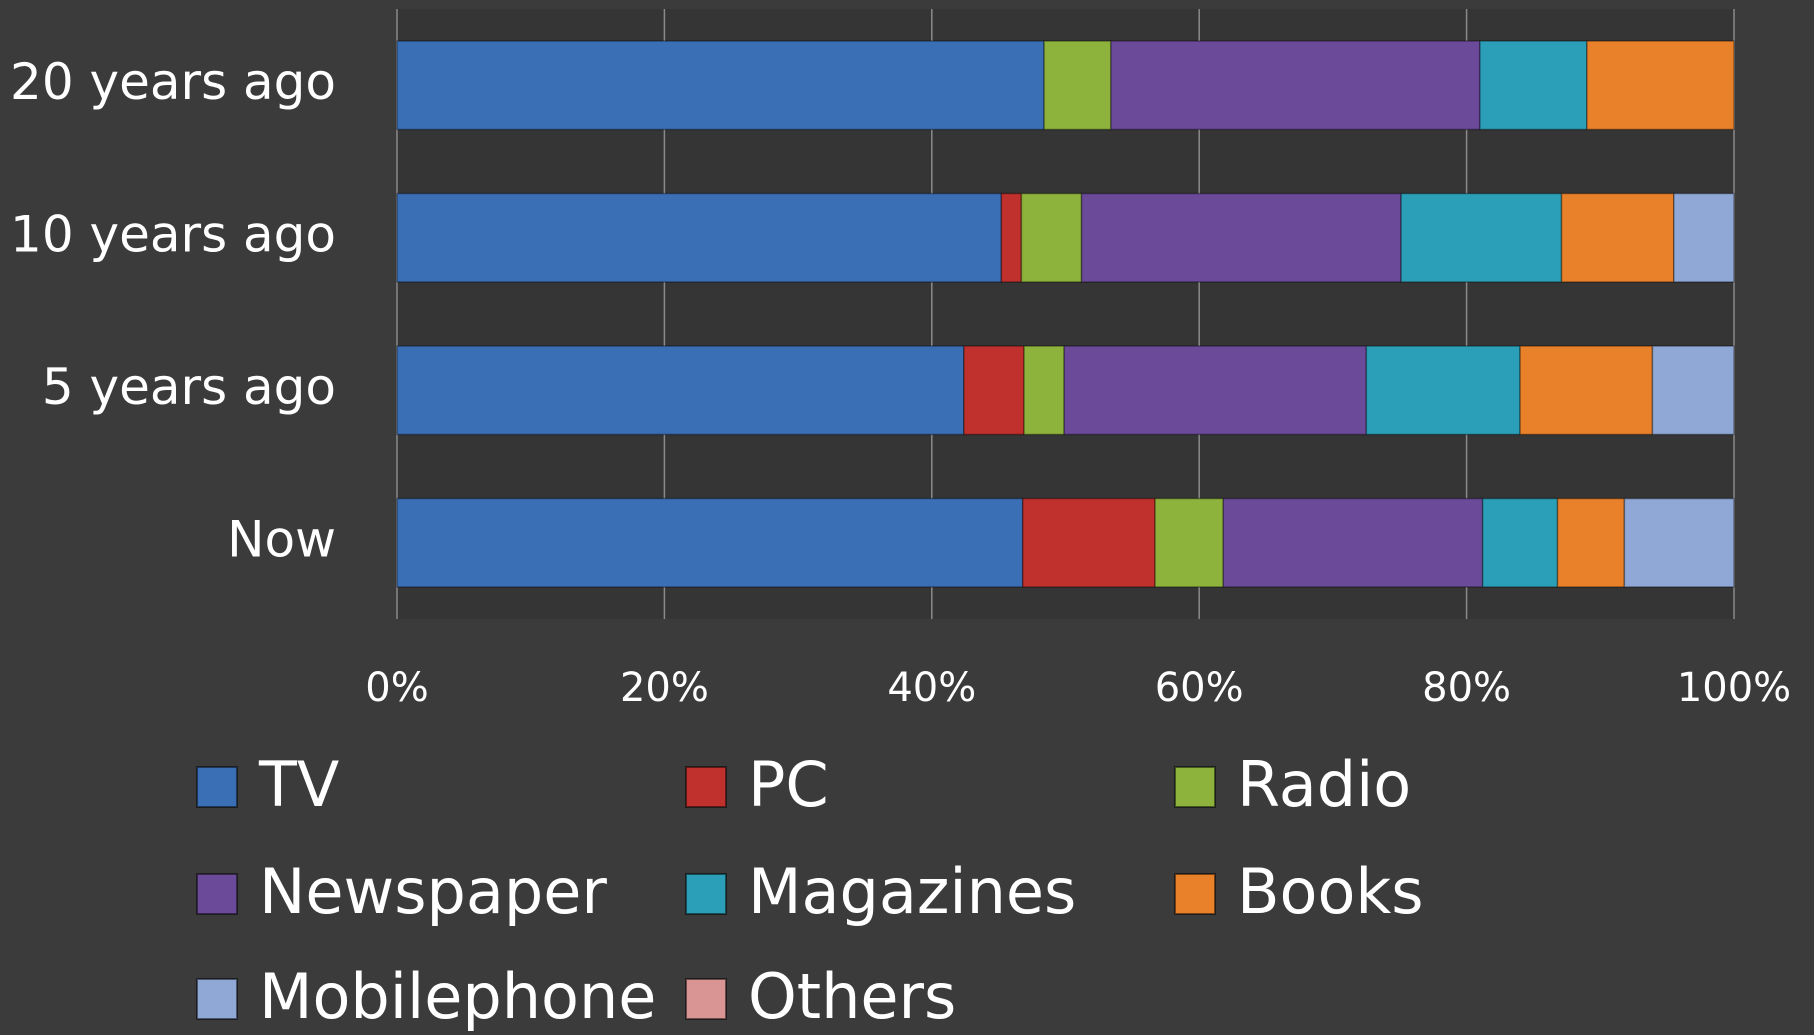 This screenshot has height=1035, width=1814. What do you see at coordinates (852, 996) in the screenshot?
I see `legend-label: Others` at bounding box center [852, 996].